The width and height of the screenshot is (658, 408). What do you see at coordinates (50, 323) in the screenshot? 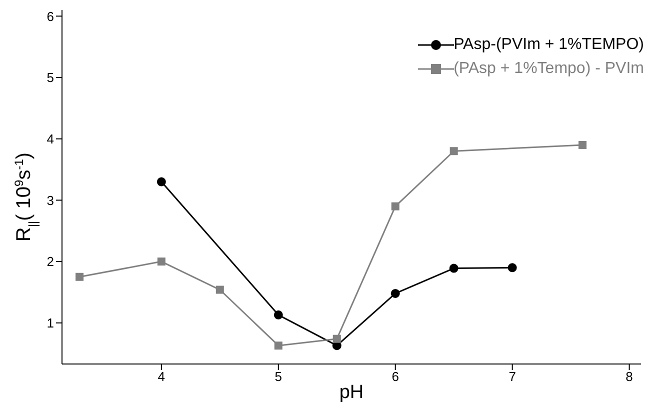
I see `y-tick-label: 1` at bounding box center [50, 323].